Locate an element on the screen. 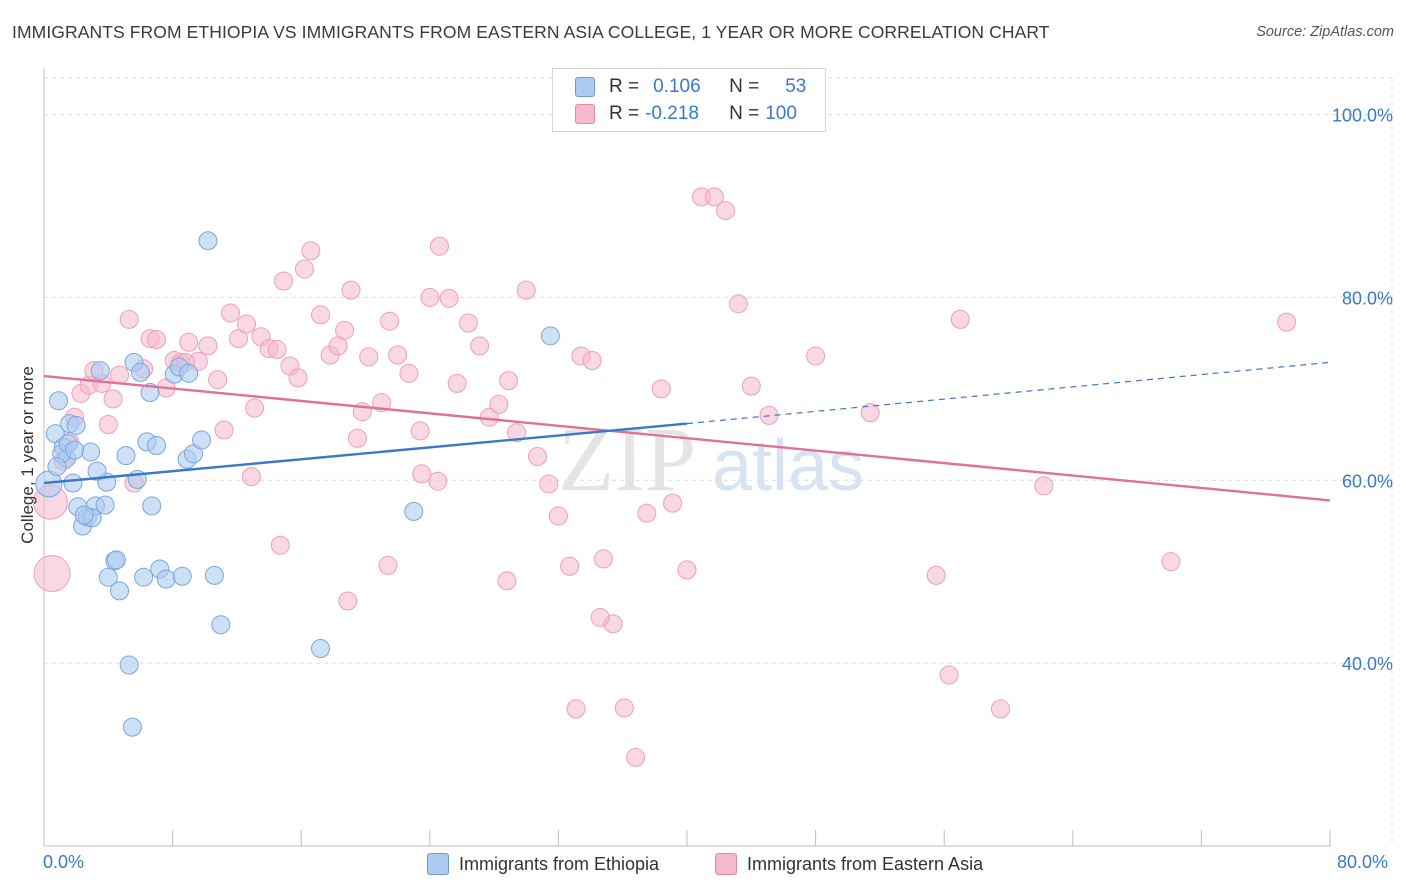 Image resolution: width=1406 pixels, height=892 pixels. correlation-legend: R = 0.106 N = 53 R = -0.218 N = 100 is located at coordinates (689, 100).